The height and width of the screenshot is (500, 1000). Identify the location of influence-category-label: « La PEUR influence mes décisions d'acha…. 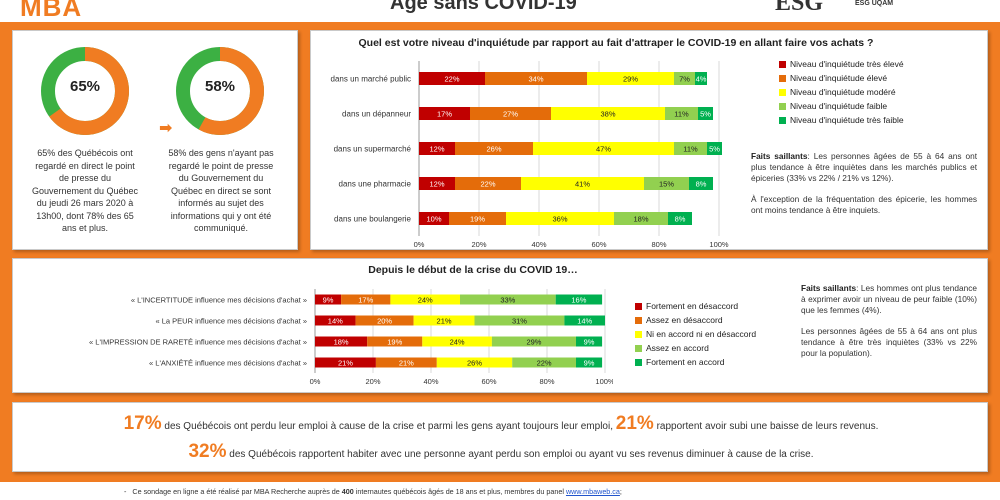
(231, 321).